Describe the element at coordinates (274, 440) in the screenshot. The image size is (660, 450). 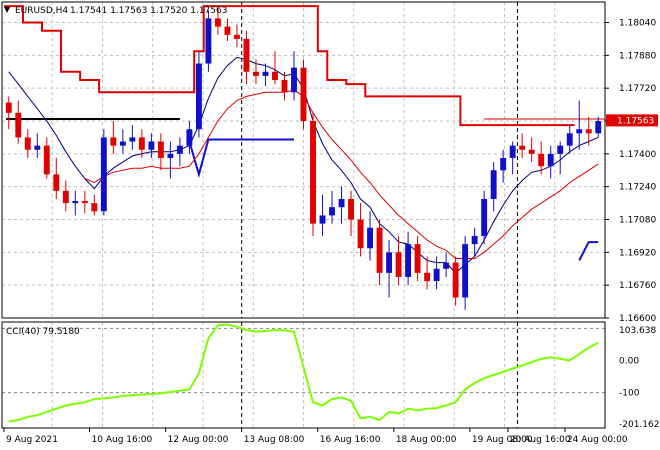
I see `time-tick-label: 13 Aug 08:00` at that location.